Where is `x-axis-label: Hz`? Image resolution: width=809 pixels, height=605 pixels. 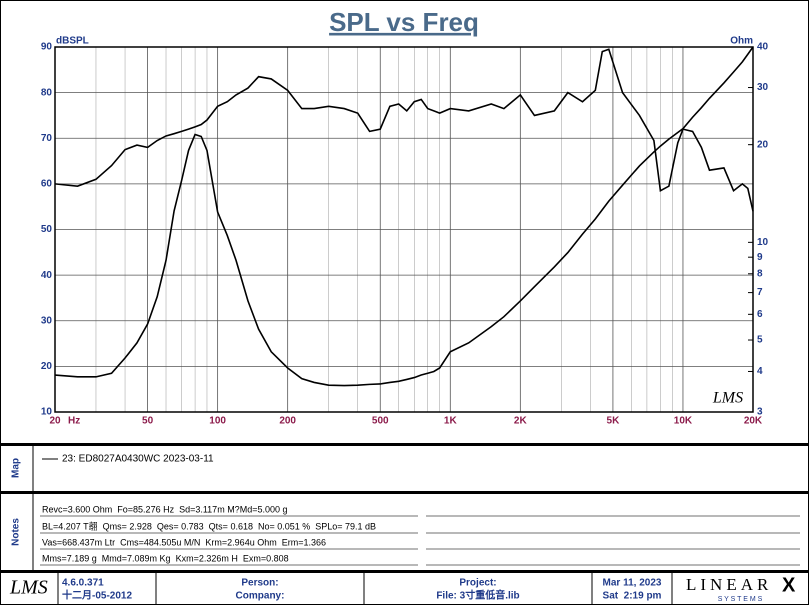
x-axis-label: Hz is located at coordinates (74, 421).